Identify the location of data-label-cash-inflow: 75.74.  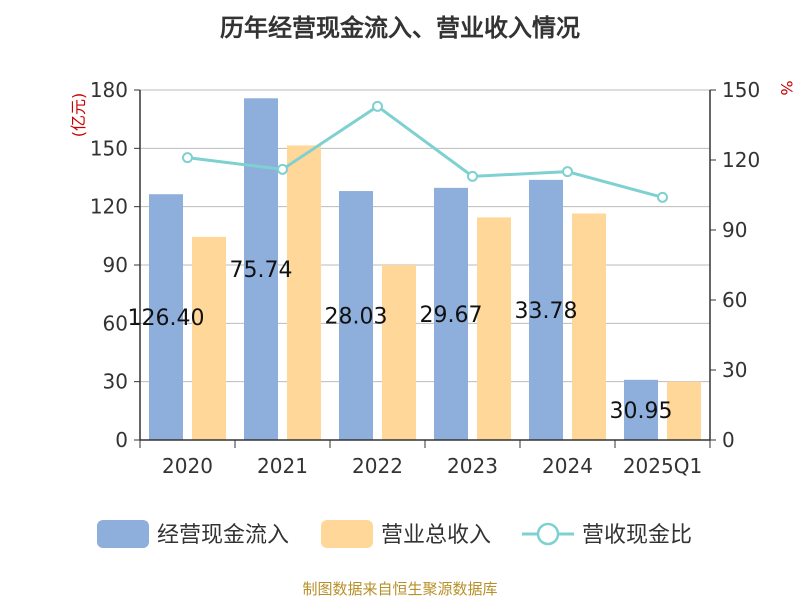
(261, 270).